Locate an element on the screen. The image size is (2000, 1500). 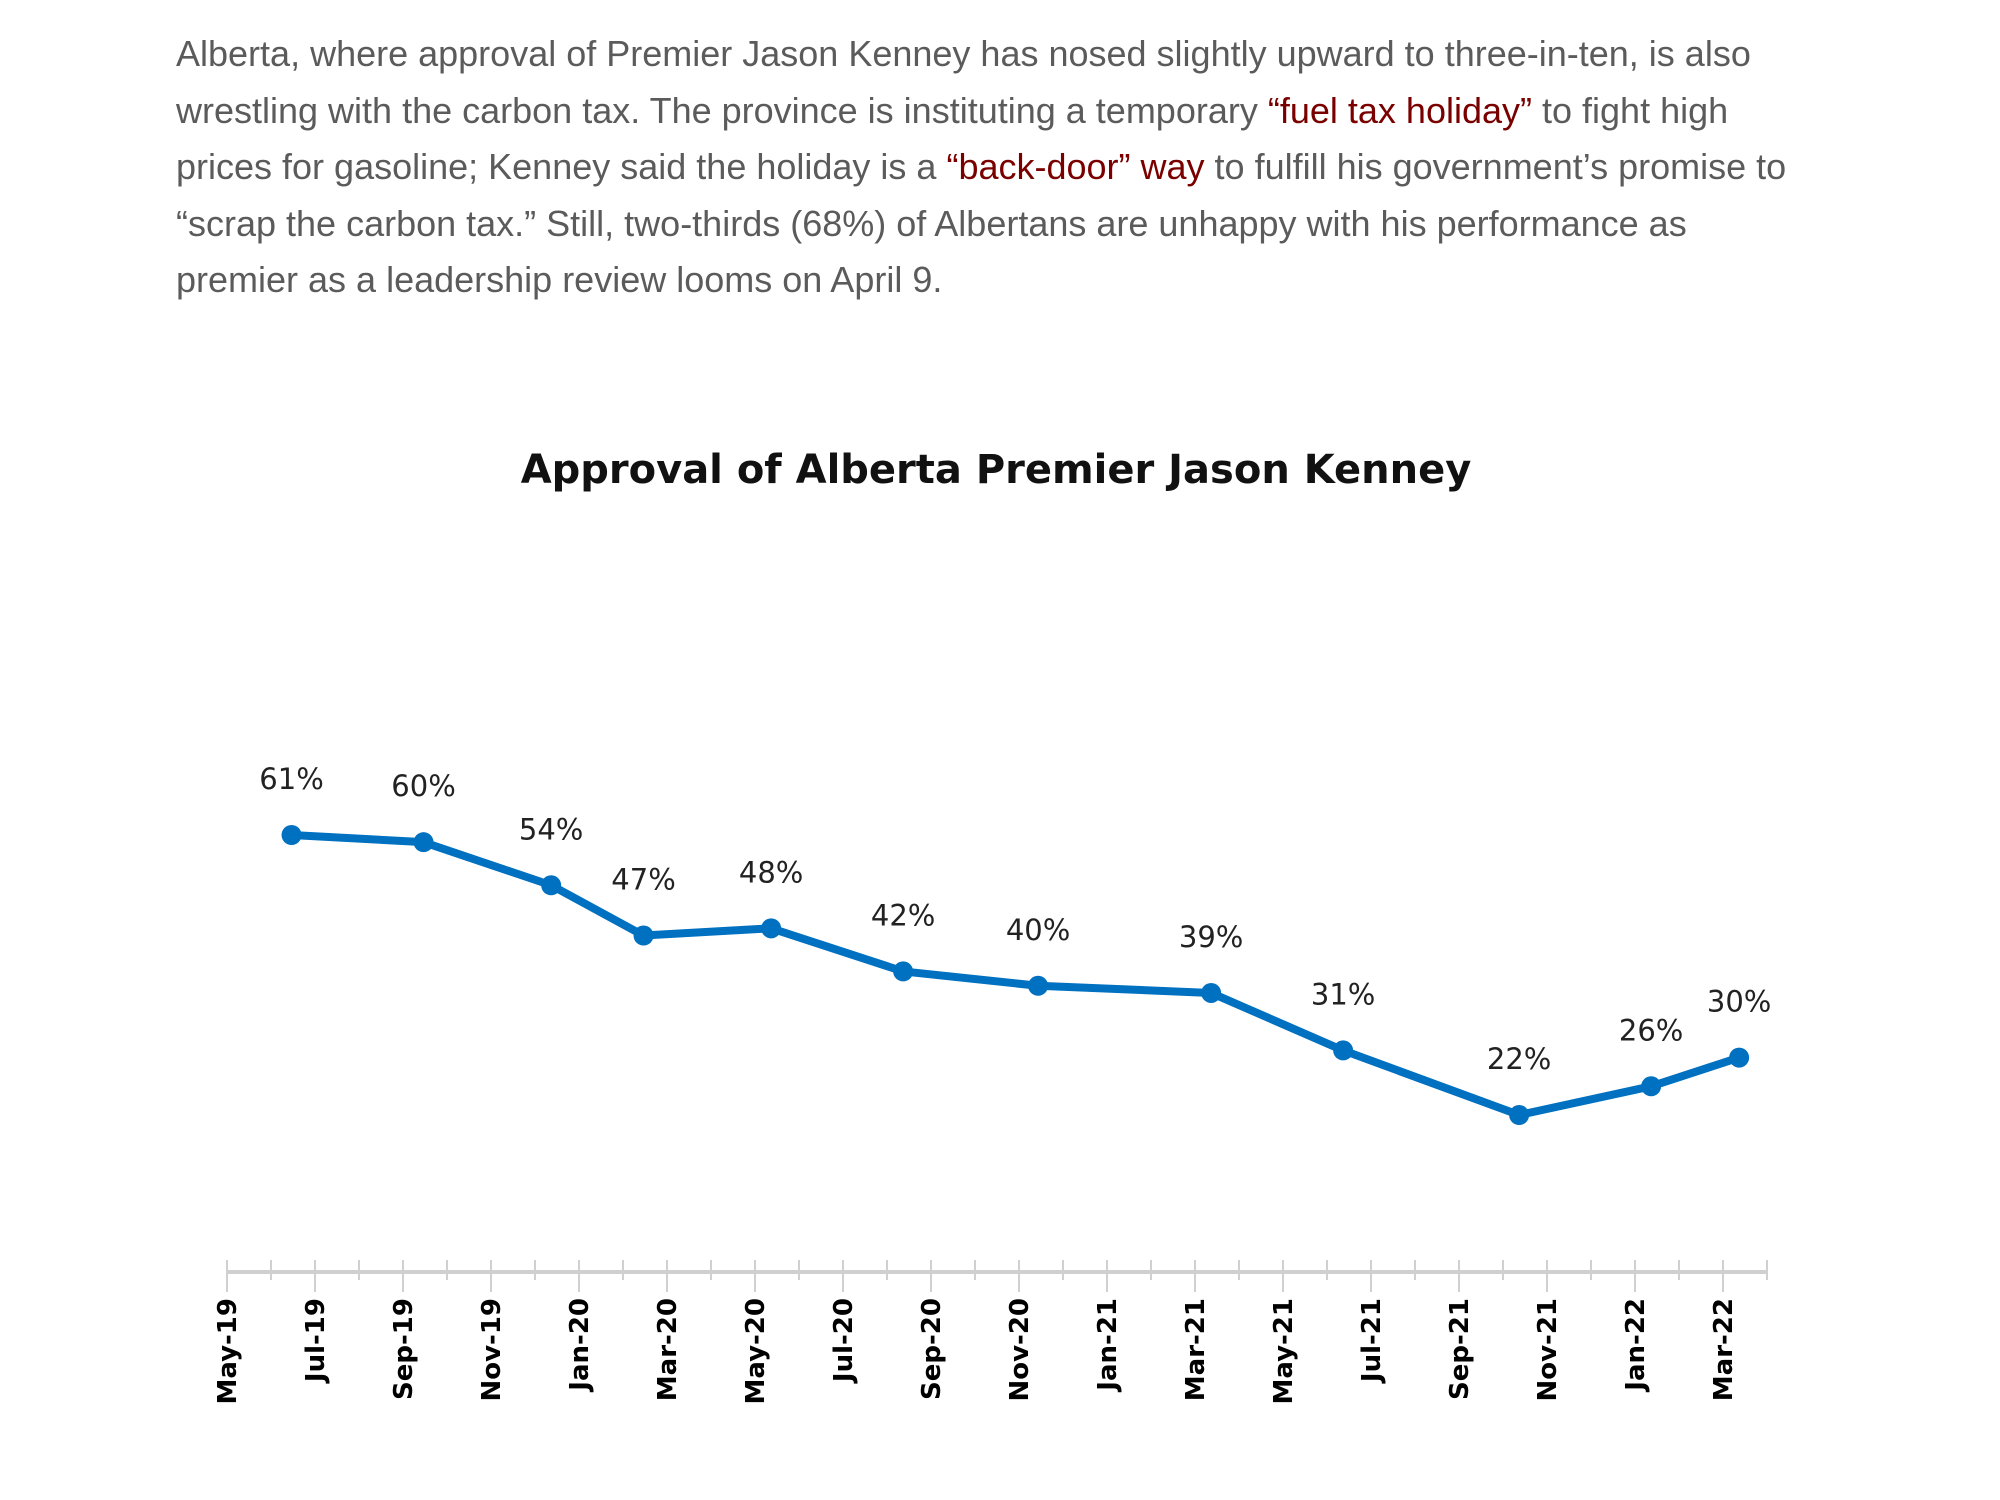
x-tick-label: May-20 is located at coordinates (756, 1351).